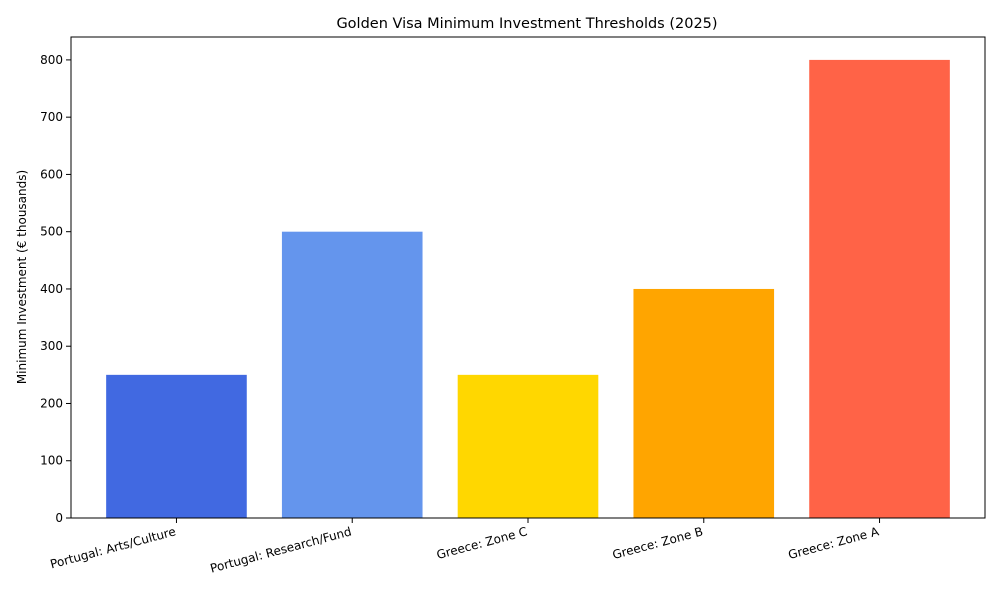 The height and width of the screenshot is (600, 1000). I want to click on y-tick-label-2: 200, so click(51, 403).